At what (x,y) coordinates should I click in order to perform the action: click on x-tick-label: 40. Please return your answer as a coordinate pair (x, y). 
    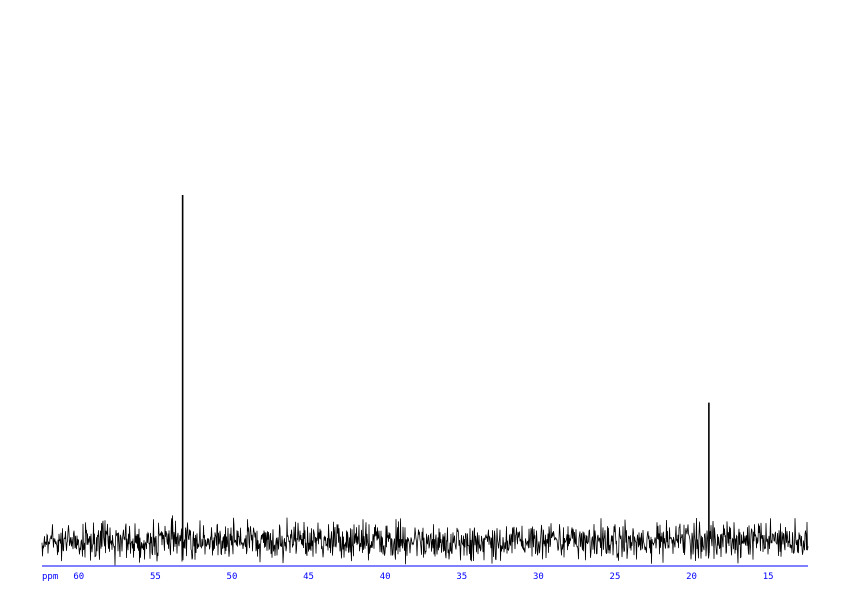
    Looking at the image, I should click on (385, 577).